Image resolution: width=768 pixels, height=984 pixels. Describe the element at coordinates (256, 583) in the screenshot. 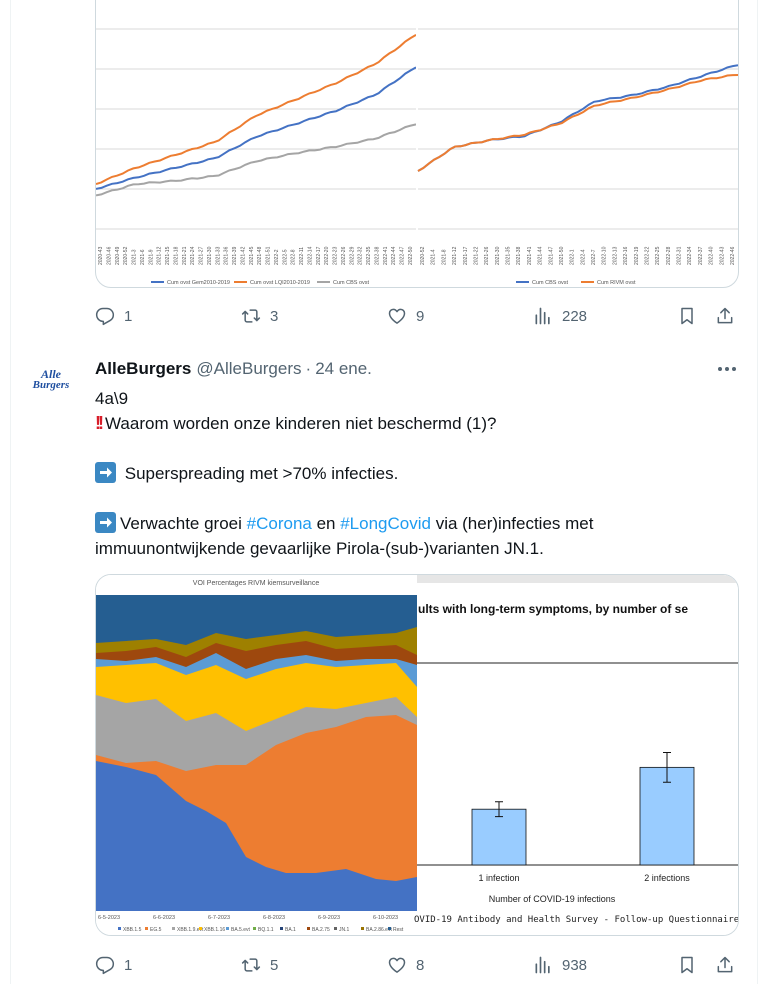

I see `variant-chart-title: VOI Percentages RIVM kiemsurveillance` at that location.